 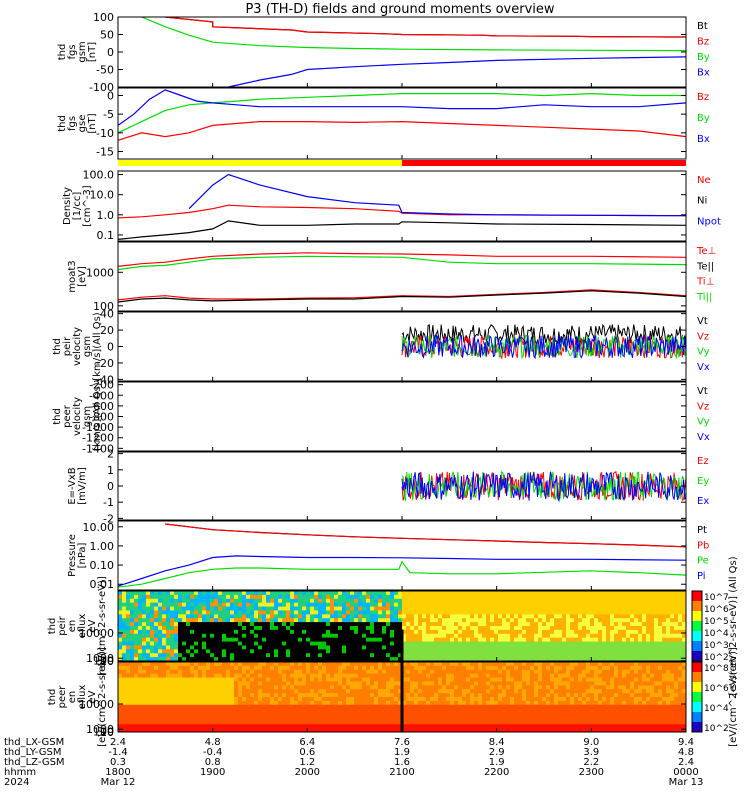 I want to click on pressure-data, so click(x=402, y=555).